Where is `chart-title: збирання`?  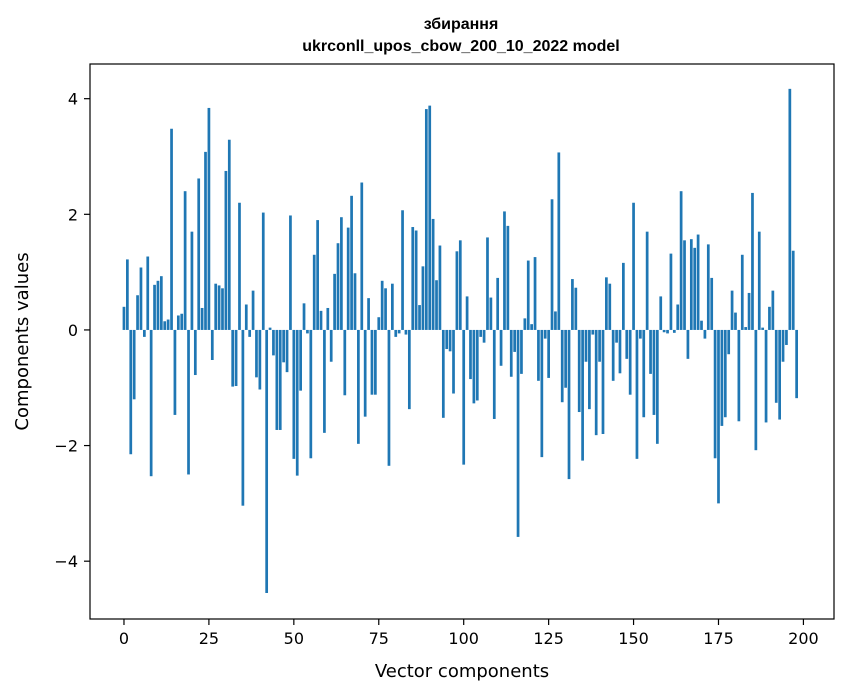 chart-title: збирання is located at coordinates (461, 24).